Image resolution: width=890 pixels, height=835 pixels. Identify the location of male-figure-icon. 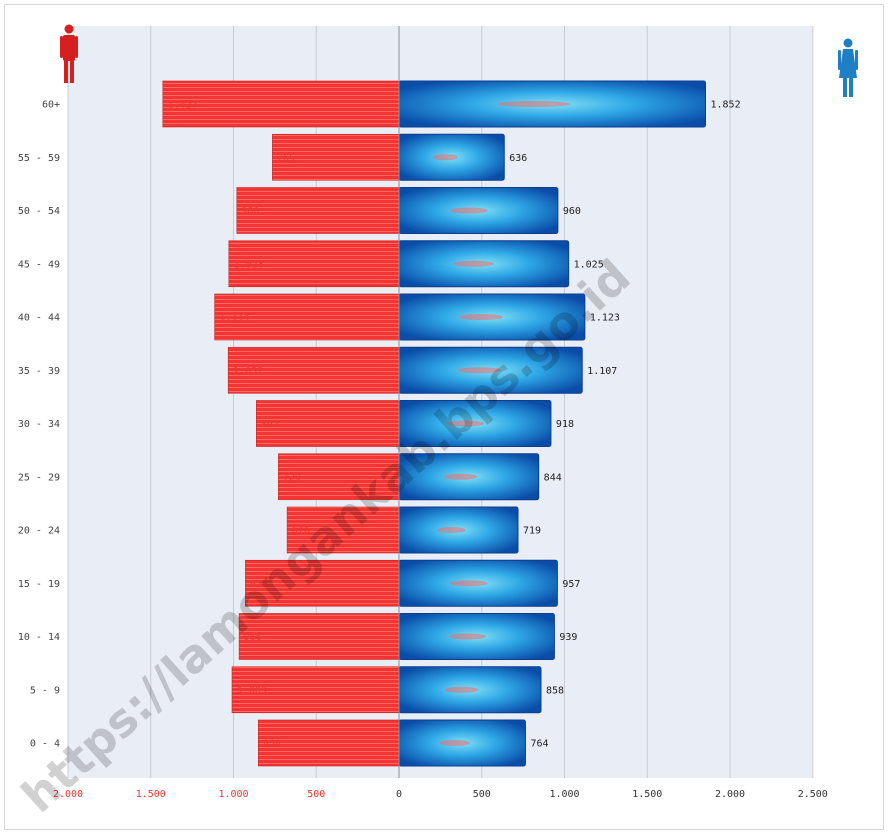
(69, 53).